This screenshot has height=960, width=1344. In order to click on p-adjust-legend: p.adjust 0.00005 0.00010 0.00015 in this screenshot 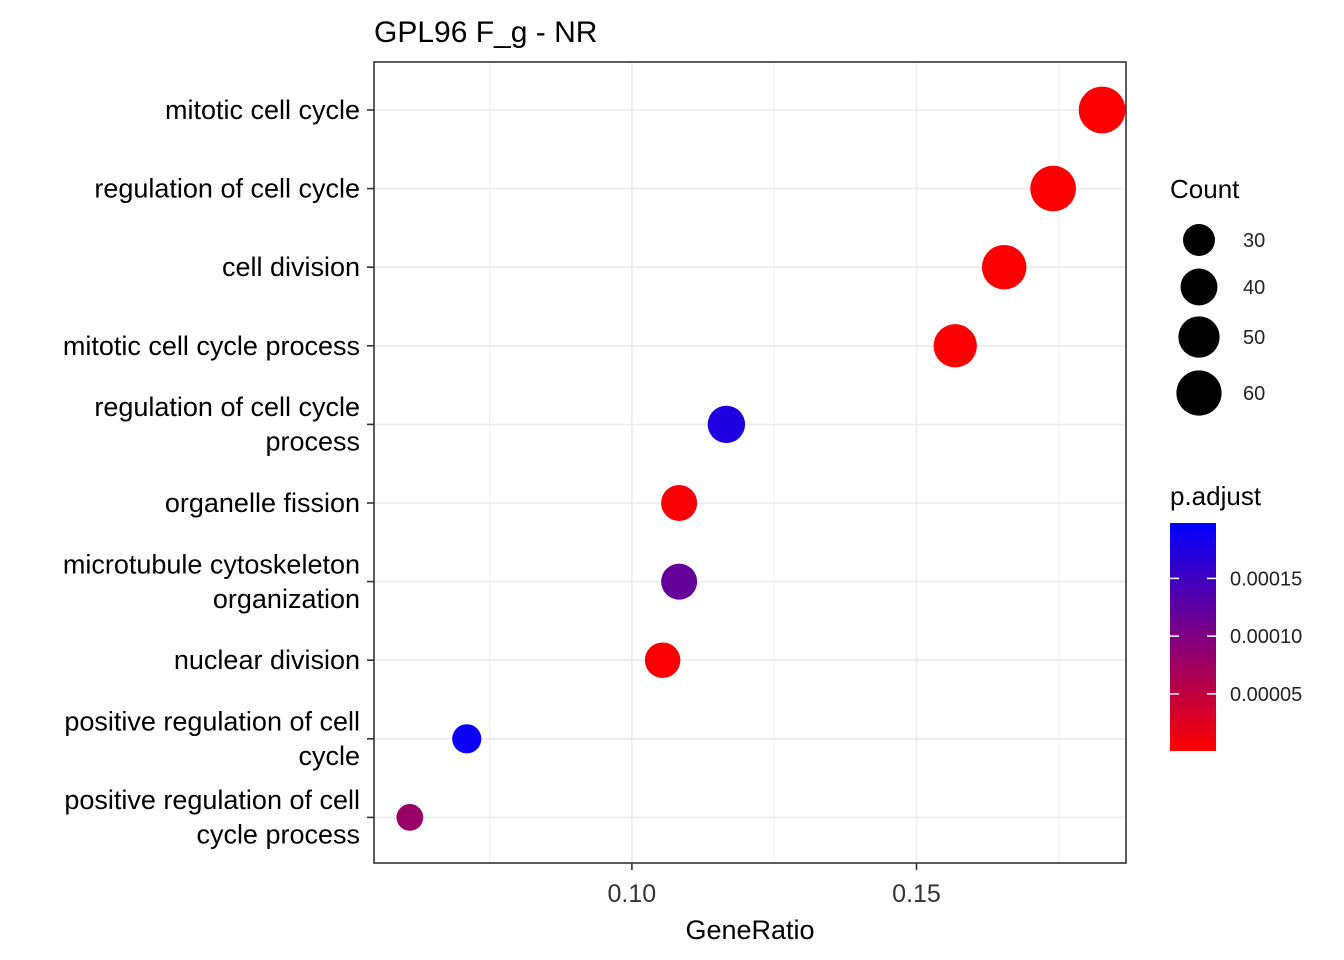, I will do `click(1236, 616)`.